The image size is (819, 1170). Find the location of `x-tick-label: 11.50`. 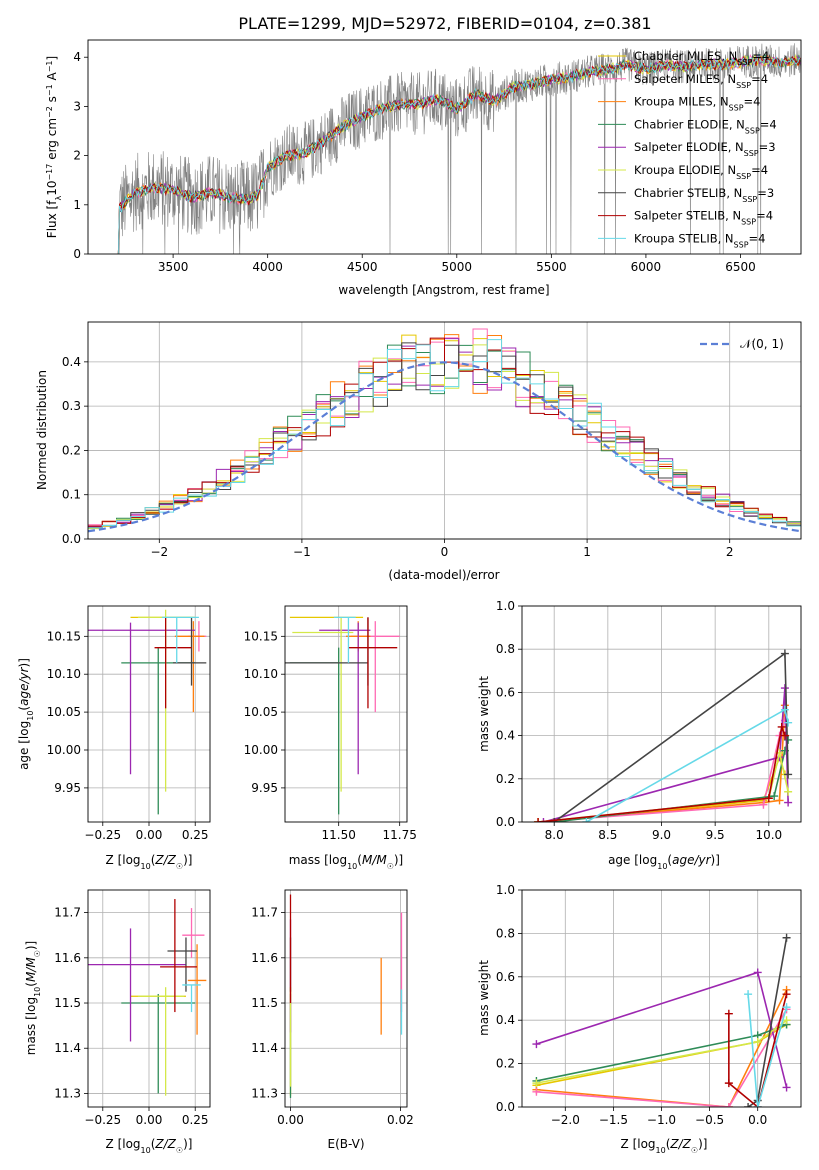

x-tick-label: 11.50 is located at coordinates (339, 835).